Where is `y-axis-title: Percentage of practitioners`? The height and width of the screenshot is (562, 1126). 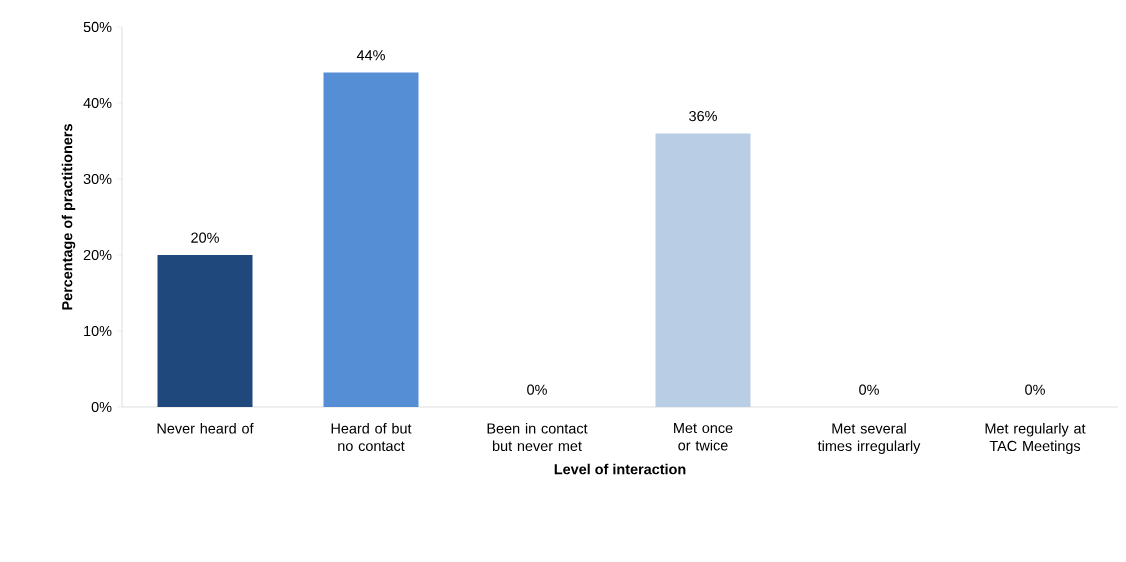 y-axis-title: Percentage of practitioners is located at coordinates (68, 217).